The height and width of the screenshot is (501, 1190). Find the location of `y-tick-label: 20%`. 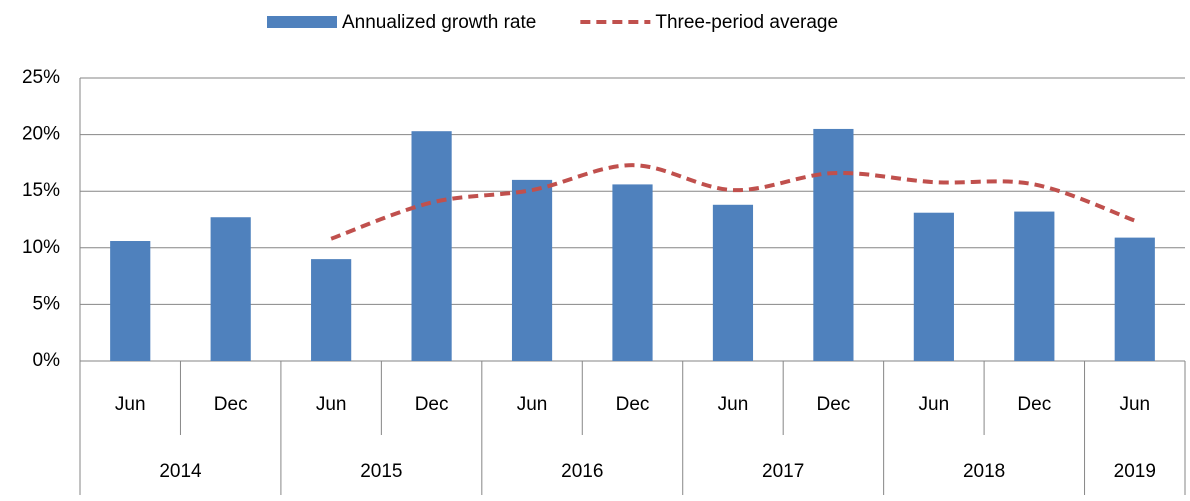

y-tick-label: 20% is located at coordinates (41, 134).